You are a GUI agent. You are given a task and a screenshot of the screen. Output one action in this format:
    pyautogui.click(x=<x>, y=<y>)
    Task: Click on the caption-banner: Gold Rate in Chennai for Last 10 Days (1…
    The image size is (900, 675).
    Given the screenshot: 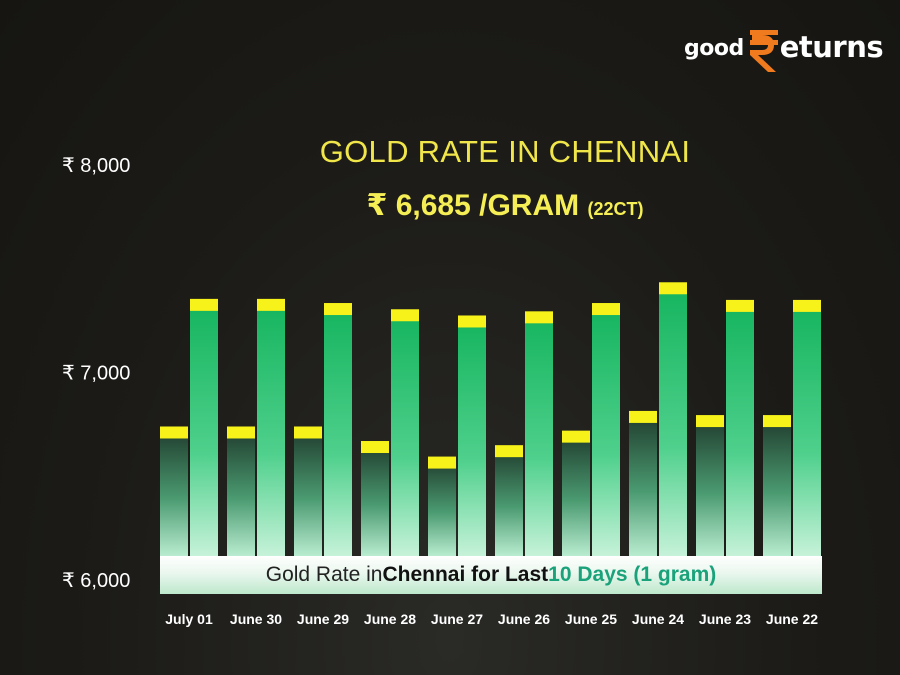 What is the action you would take?
    pyautogui.click(x=491, y=575)
    